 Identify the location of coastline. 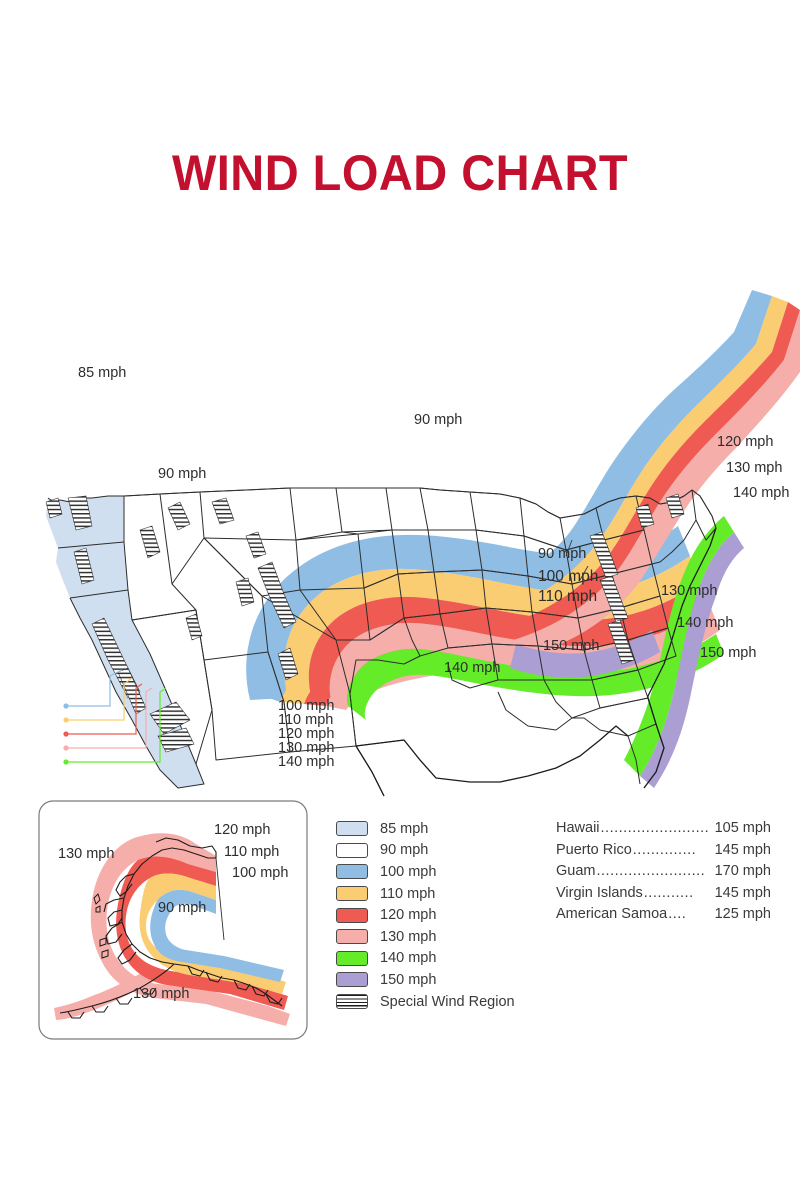
(536, 662).